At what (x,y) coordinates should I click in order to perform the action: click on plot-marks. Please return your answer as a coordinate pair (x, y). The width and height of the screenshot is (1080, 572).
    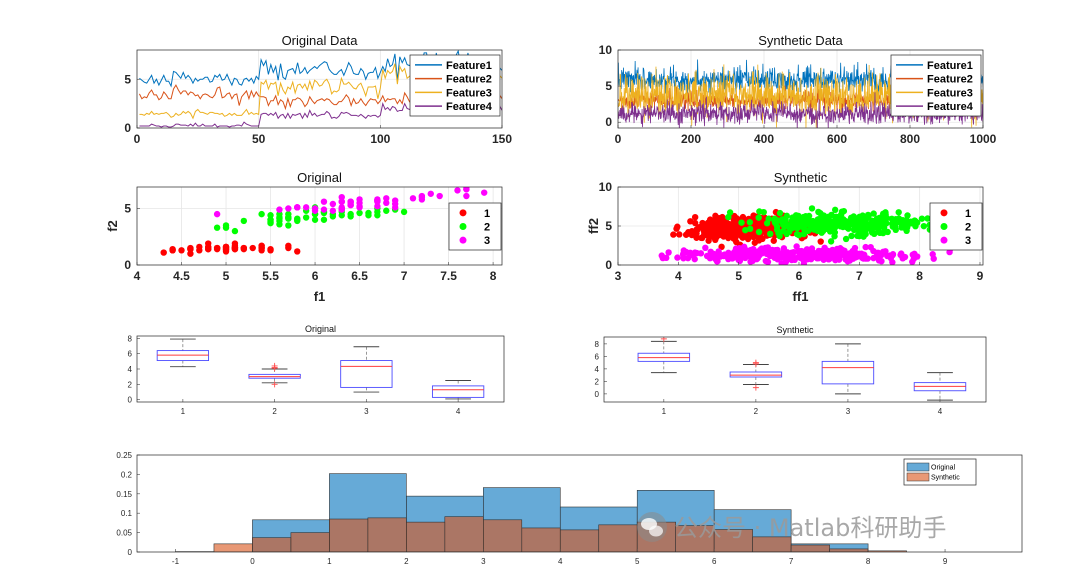
    Looking at the image, I should click on (320, 369).